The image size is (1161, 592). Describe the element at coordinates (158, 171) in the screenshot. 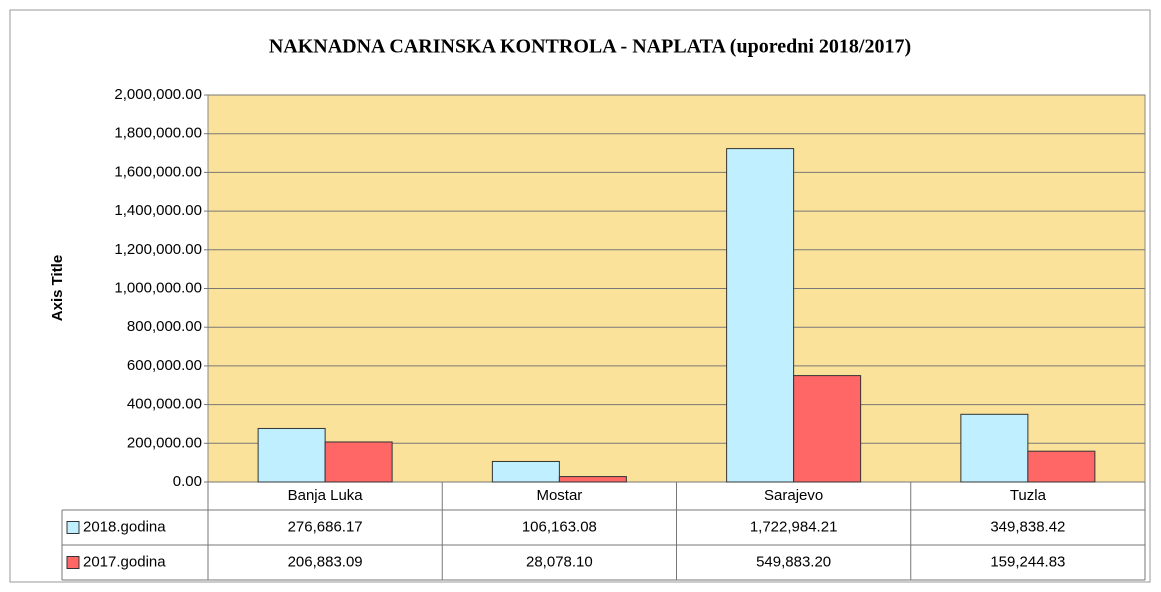

I see `y-tick-label: 1,600,000.00` at that location.